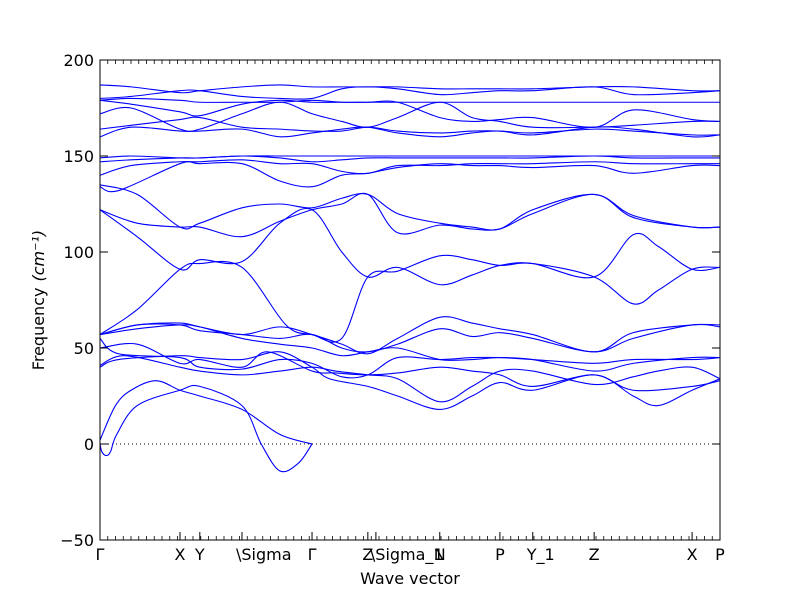 The image size is (800, 600). What do you see at coordinates (179, 554) in the screenshot?
I see `x-tick-label-2: X` at bounding box center [179, 554].